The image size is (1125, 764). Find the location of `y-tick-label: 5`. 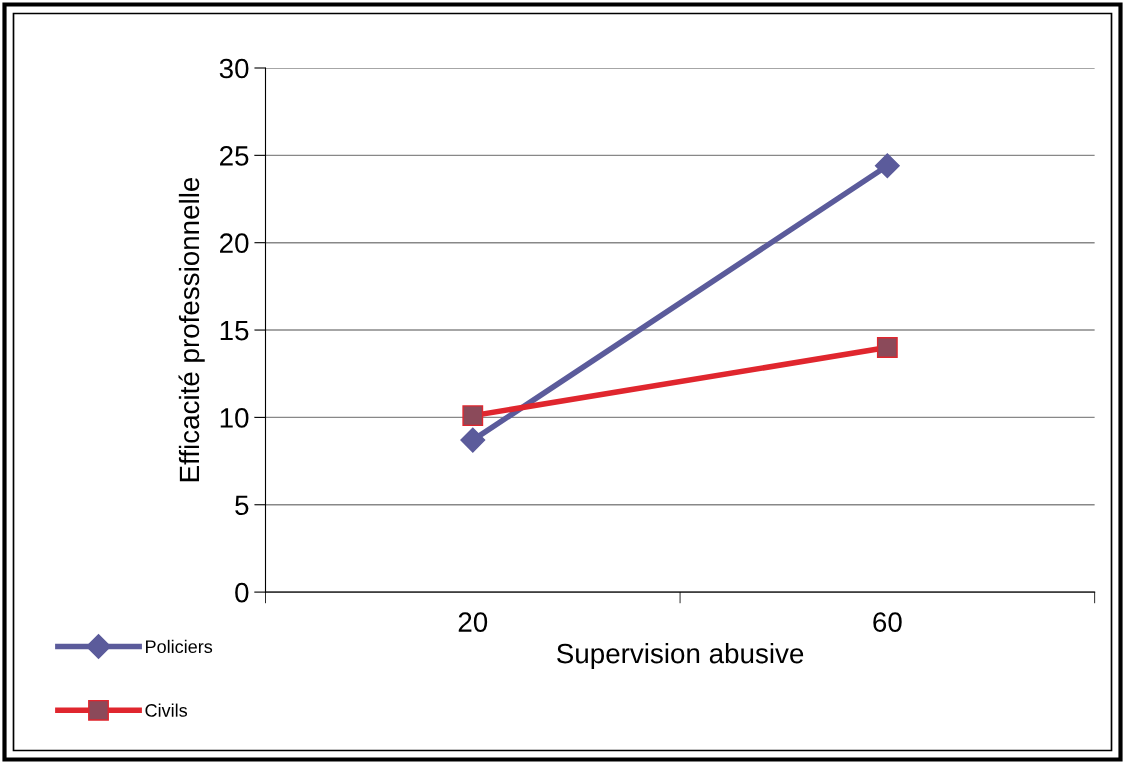

y-tick-label: 5 is located at coordinates (242, 505).